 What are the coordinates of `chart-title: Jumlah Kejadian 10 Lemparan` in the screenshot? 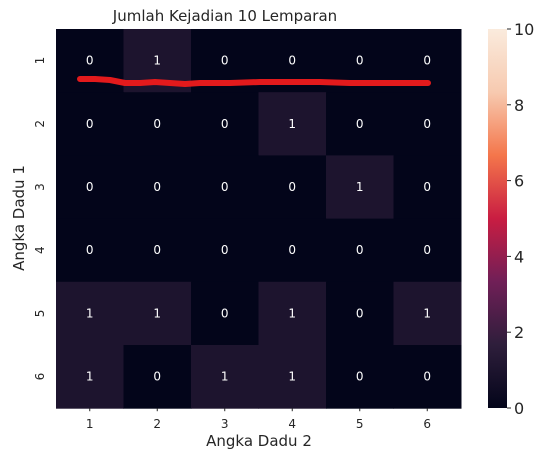 It's located at (224, 16).